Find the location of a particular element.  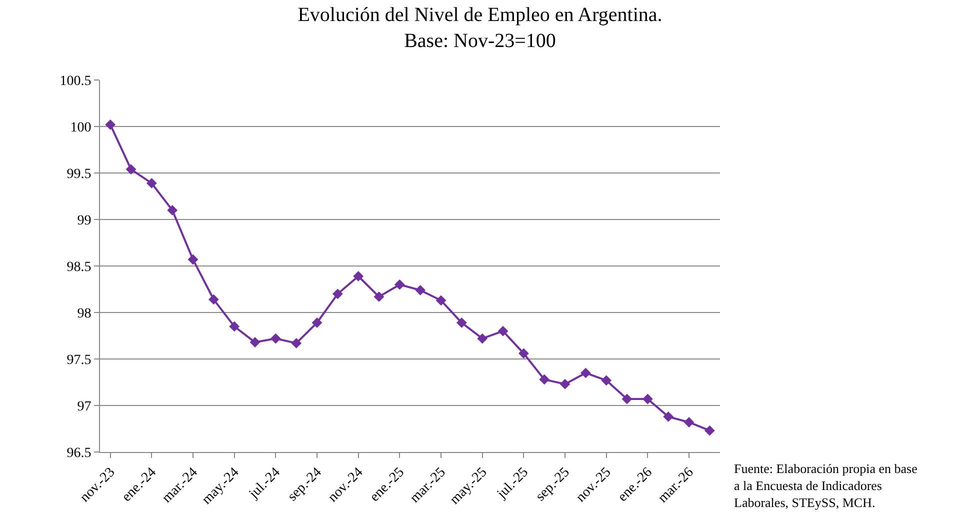

y-tick-label: 98.5 is located at coordinates (79, 267).